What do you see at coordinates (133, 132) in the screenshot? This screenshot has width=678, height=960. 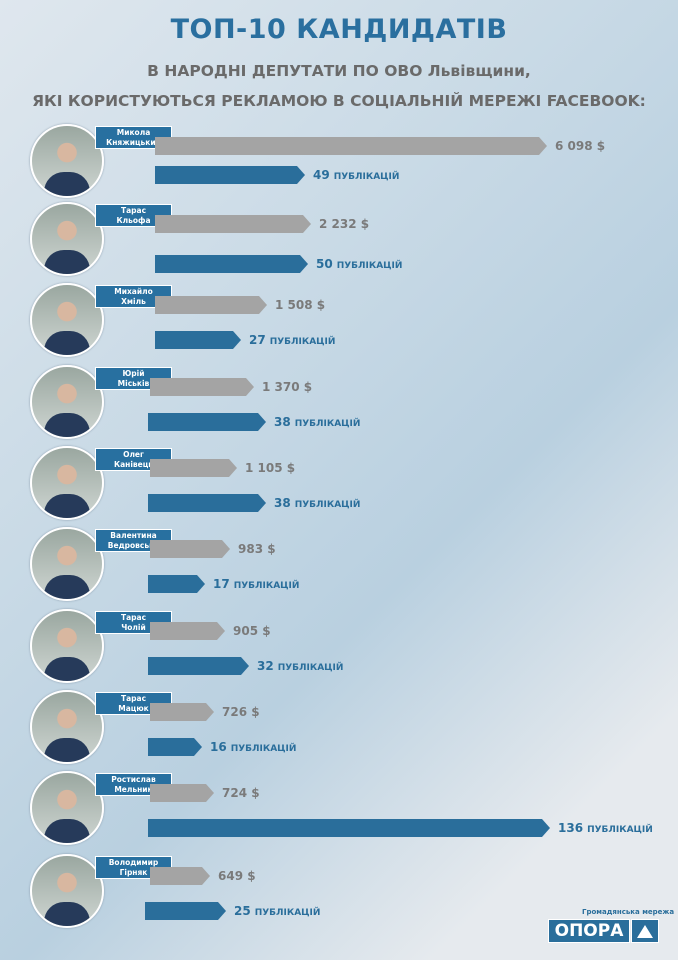 I see `first-name: Микола` at bounding box center [133, 132].